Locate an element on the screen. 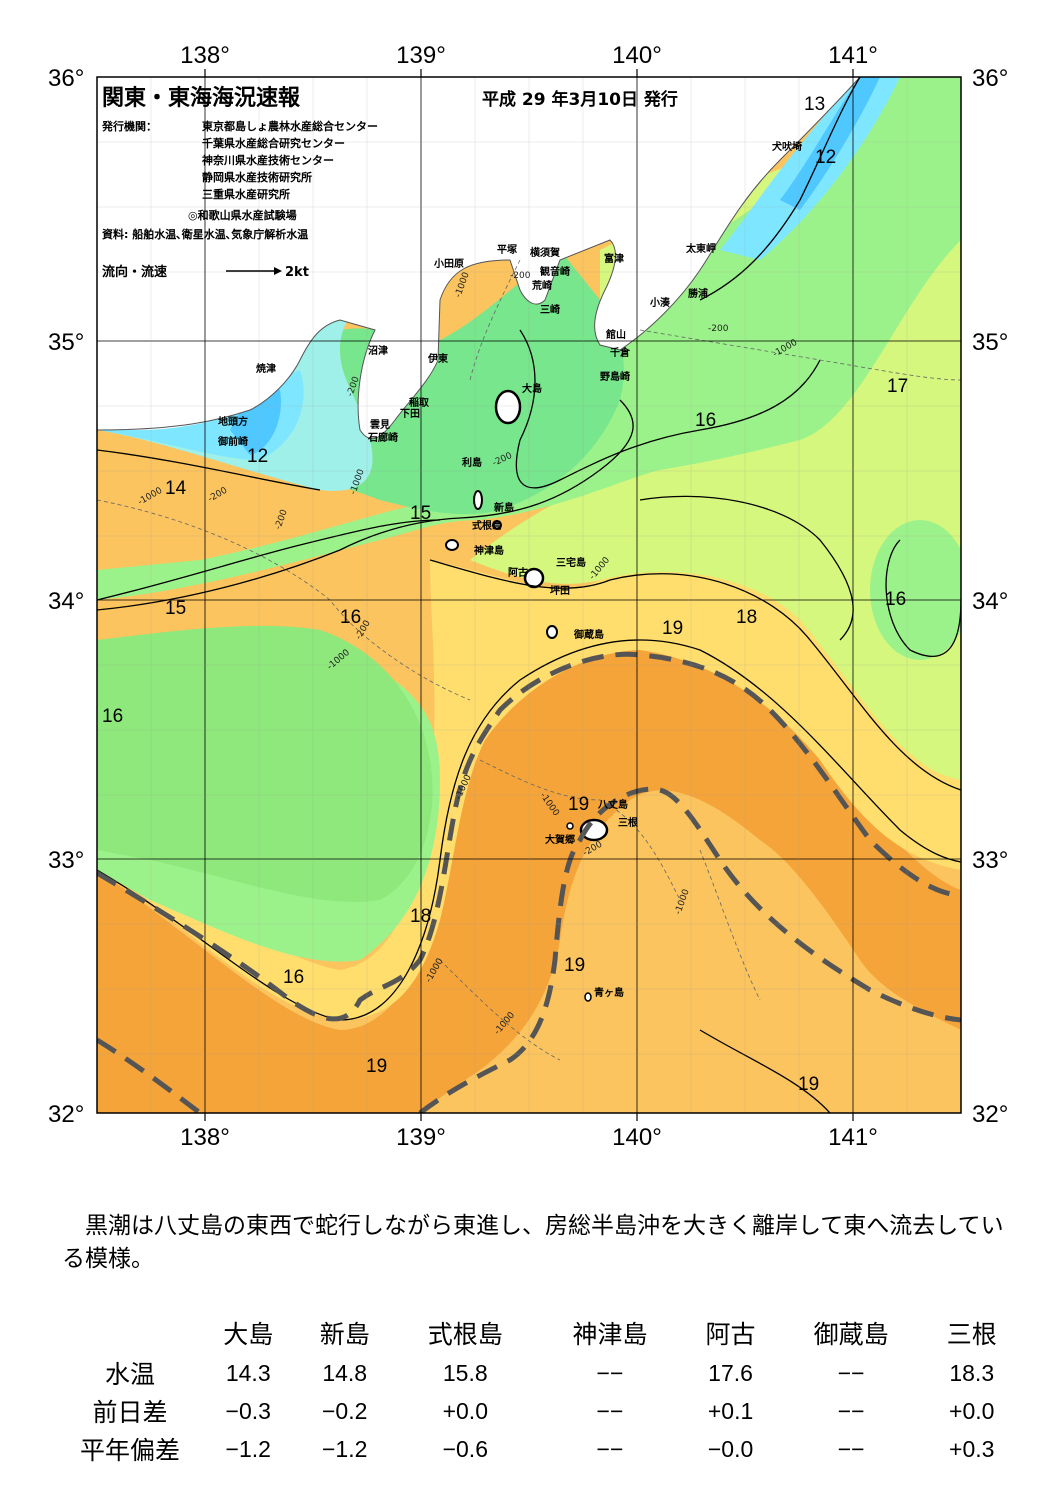 Image resolution: width=1064 pixels, height=1503 pixels. table-cell: 14.3 is located at coordinates (248, 1372).